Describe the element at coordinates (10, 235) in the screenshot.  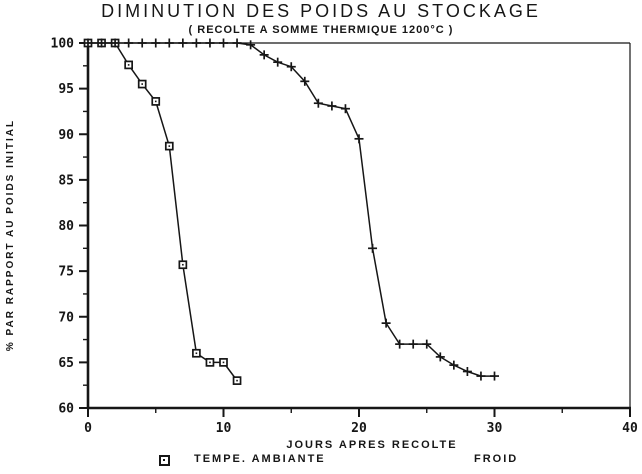
I see `y-axis-title: % PAR RAPPORT AU POIDS INITIAL` at that location.